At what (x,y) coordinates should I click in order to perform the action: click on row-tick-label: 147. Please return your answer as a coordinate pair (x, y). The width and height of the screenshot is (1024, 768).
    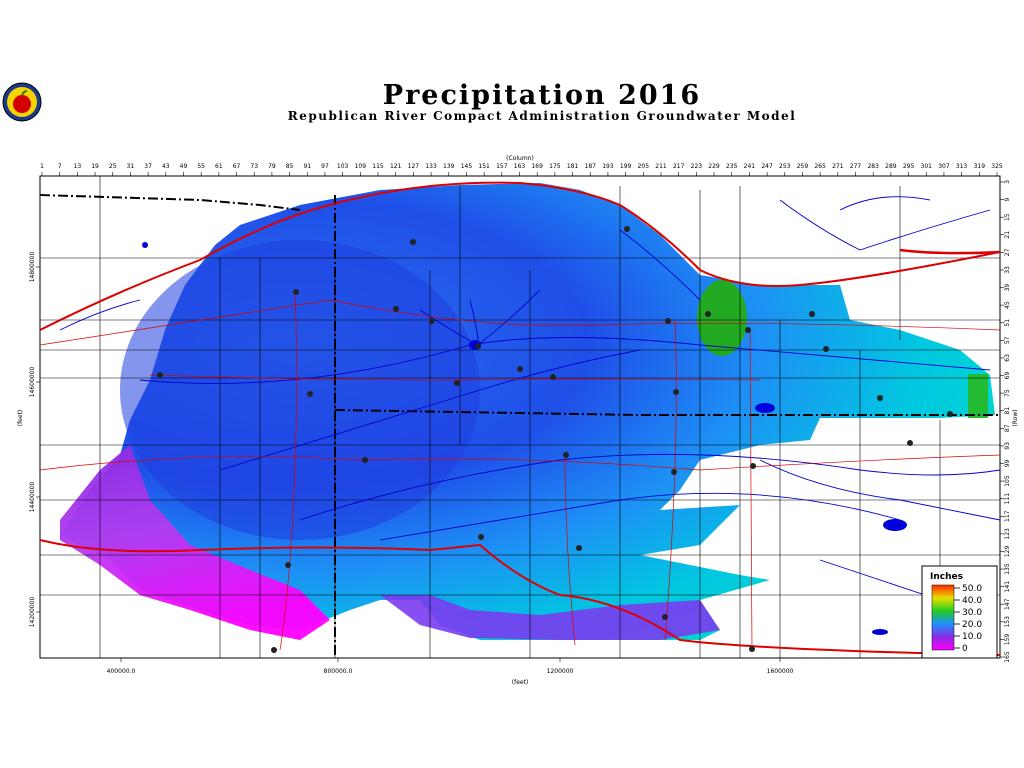
    Looking at the image, I should click on (1007, 604).